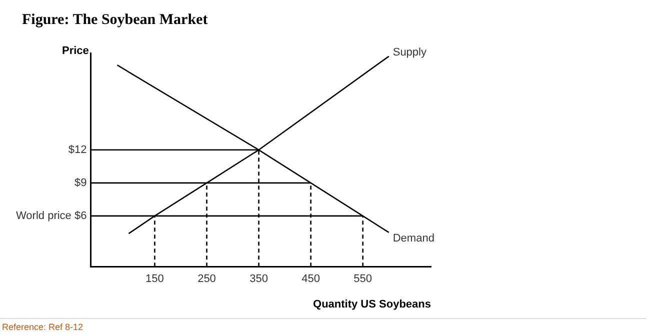  Describe the element at coordinates (80, 182) in the screenshot. I see `y-tick-label: $9` at that location.